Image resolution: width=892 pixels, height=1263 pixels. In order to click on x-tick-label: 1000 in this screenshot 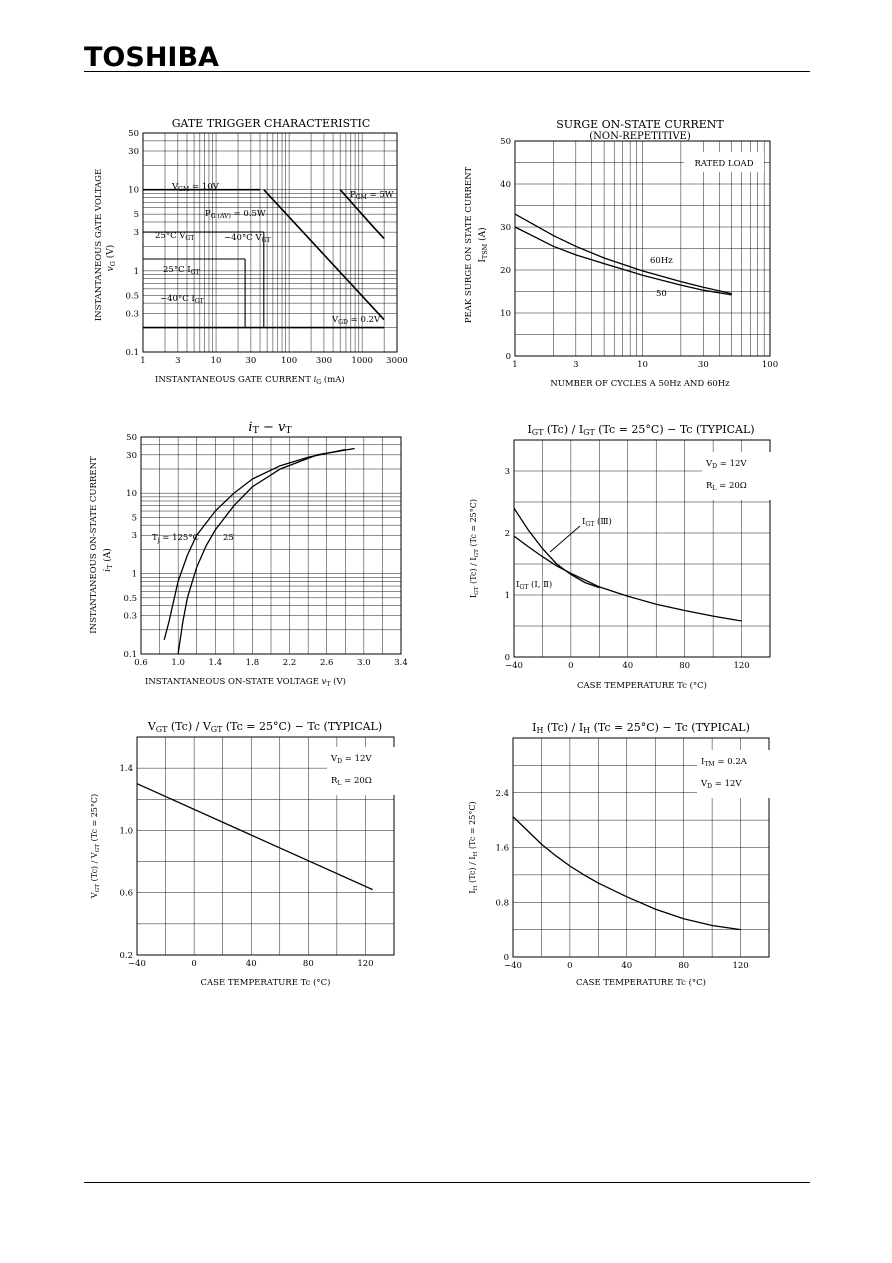, I will do `click(362, 361)`.